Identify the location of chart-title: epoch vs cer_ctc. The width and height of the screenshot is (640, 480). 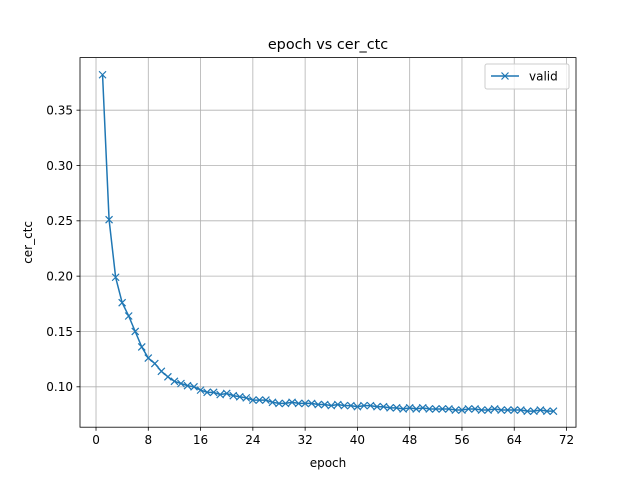
(328, 45).